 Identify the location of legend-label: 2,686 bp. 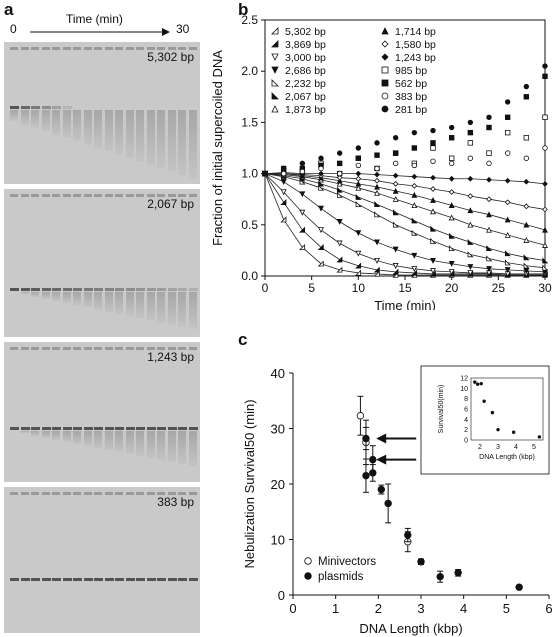
(305, 71).